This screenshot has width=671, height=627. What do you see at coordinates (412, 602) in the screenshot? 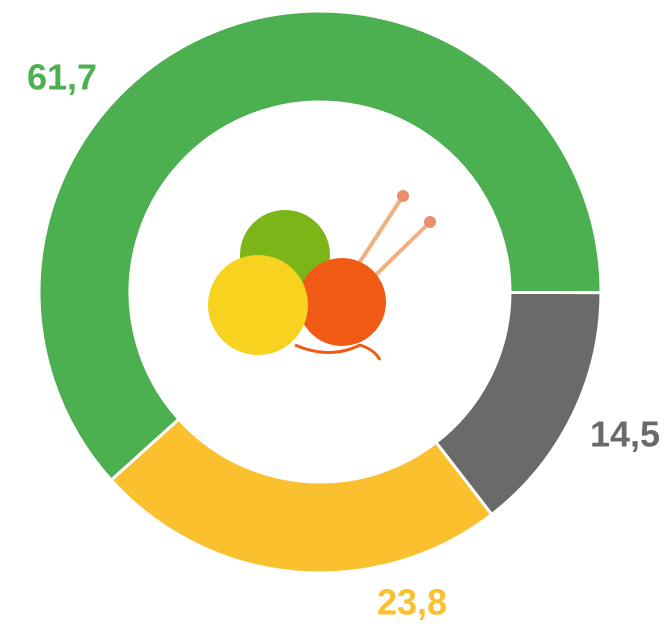
I see `value-label: 23,8` at bounding box center [412, 602].